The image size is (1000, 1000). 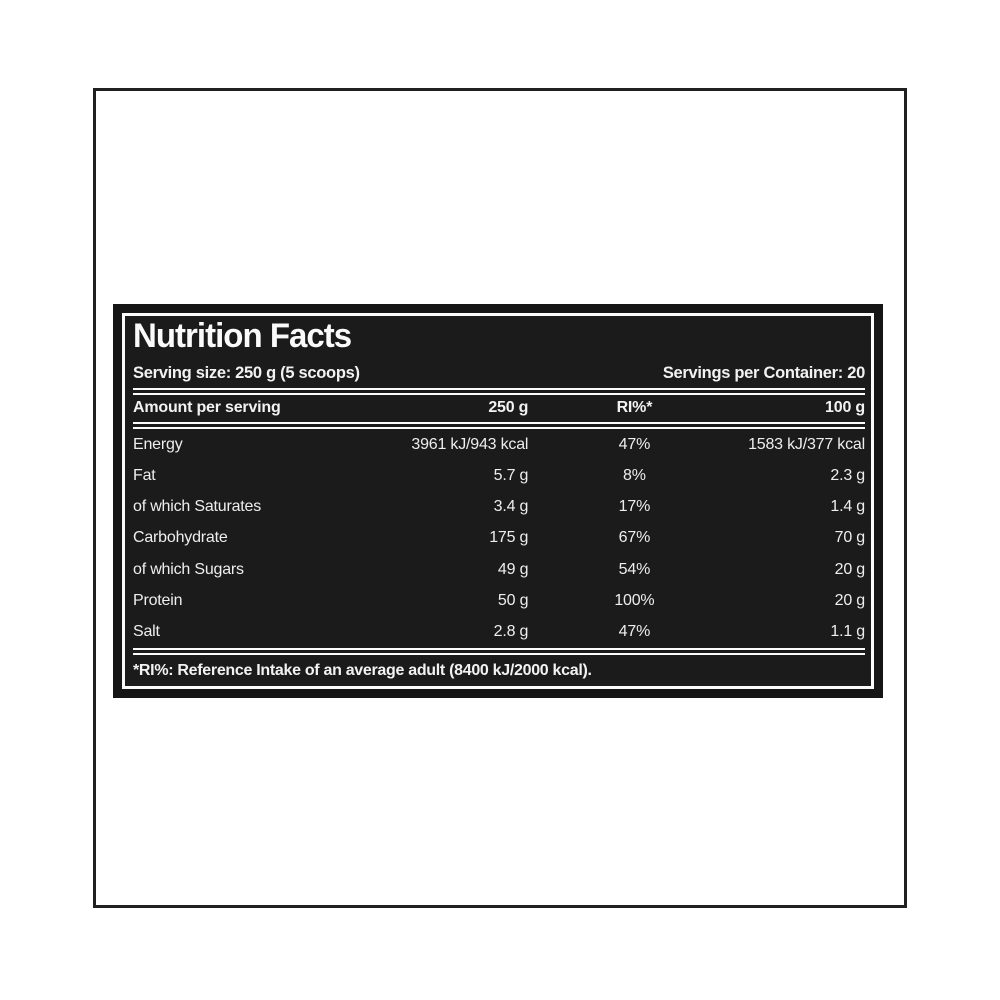 What do you see at coordinates (634, 569) in the screenshot?
I see `ri-percent-value: 54%` at bounding box center [634, 569].